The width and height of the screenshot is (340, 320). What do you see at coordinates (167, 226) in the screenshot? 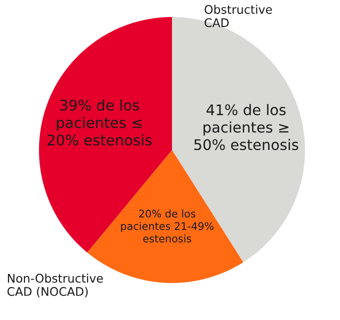
I see `data-label: 20% de los pacientes 21-49% estenosis` at bounding box center [167, 226].